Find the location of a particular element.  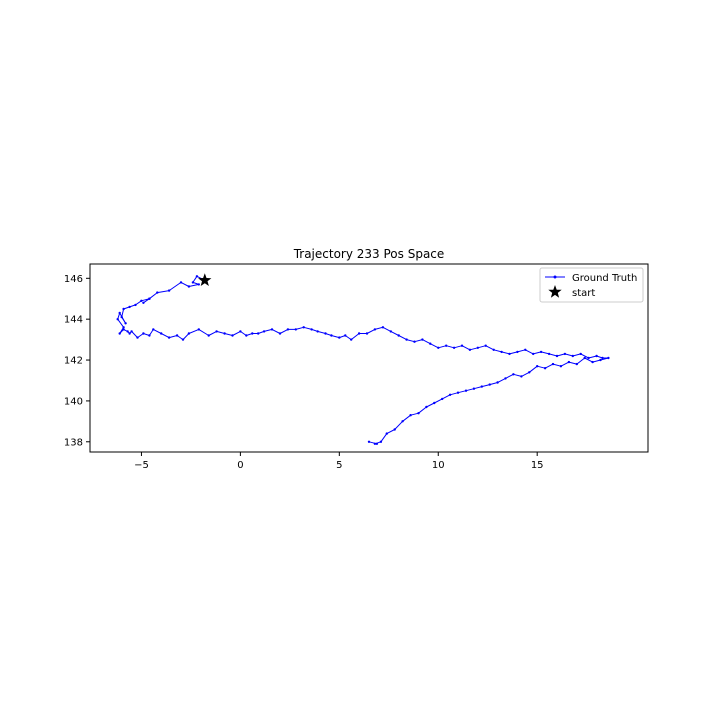

legend-label-ground-truth: Ground Truth is located at coordinates (604, 278).